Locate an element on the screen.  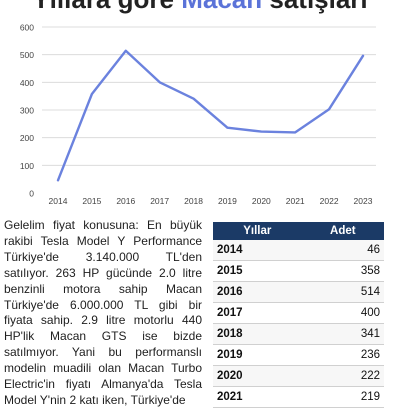
count-cell: 46 is located at coordinates (343, 250).